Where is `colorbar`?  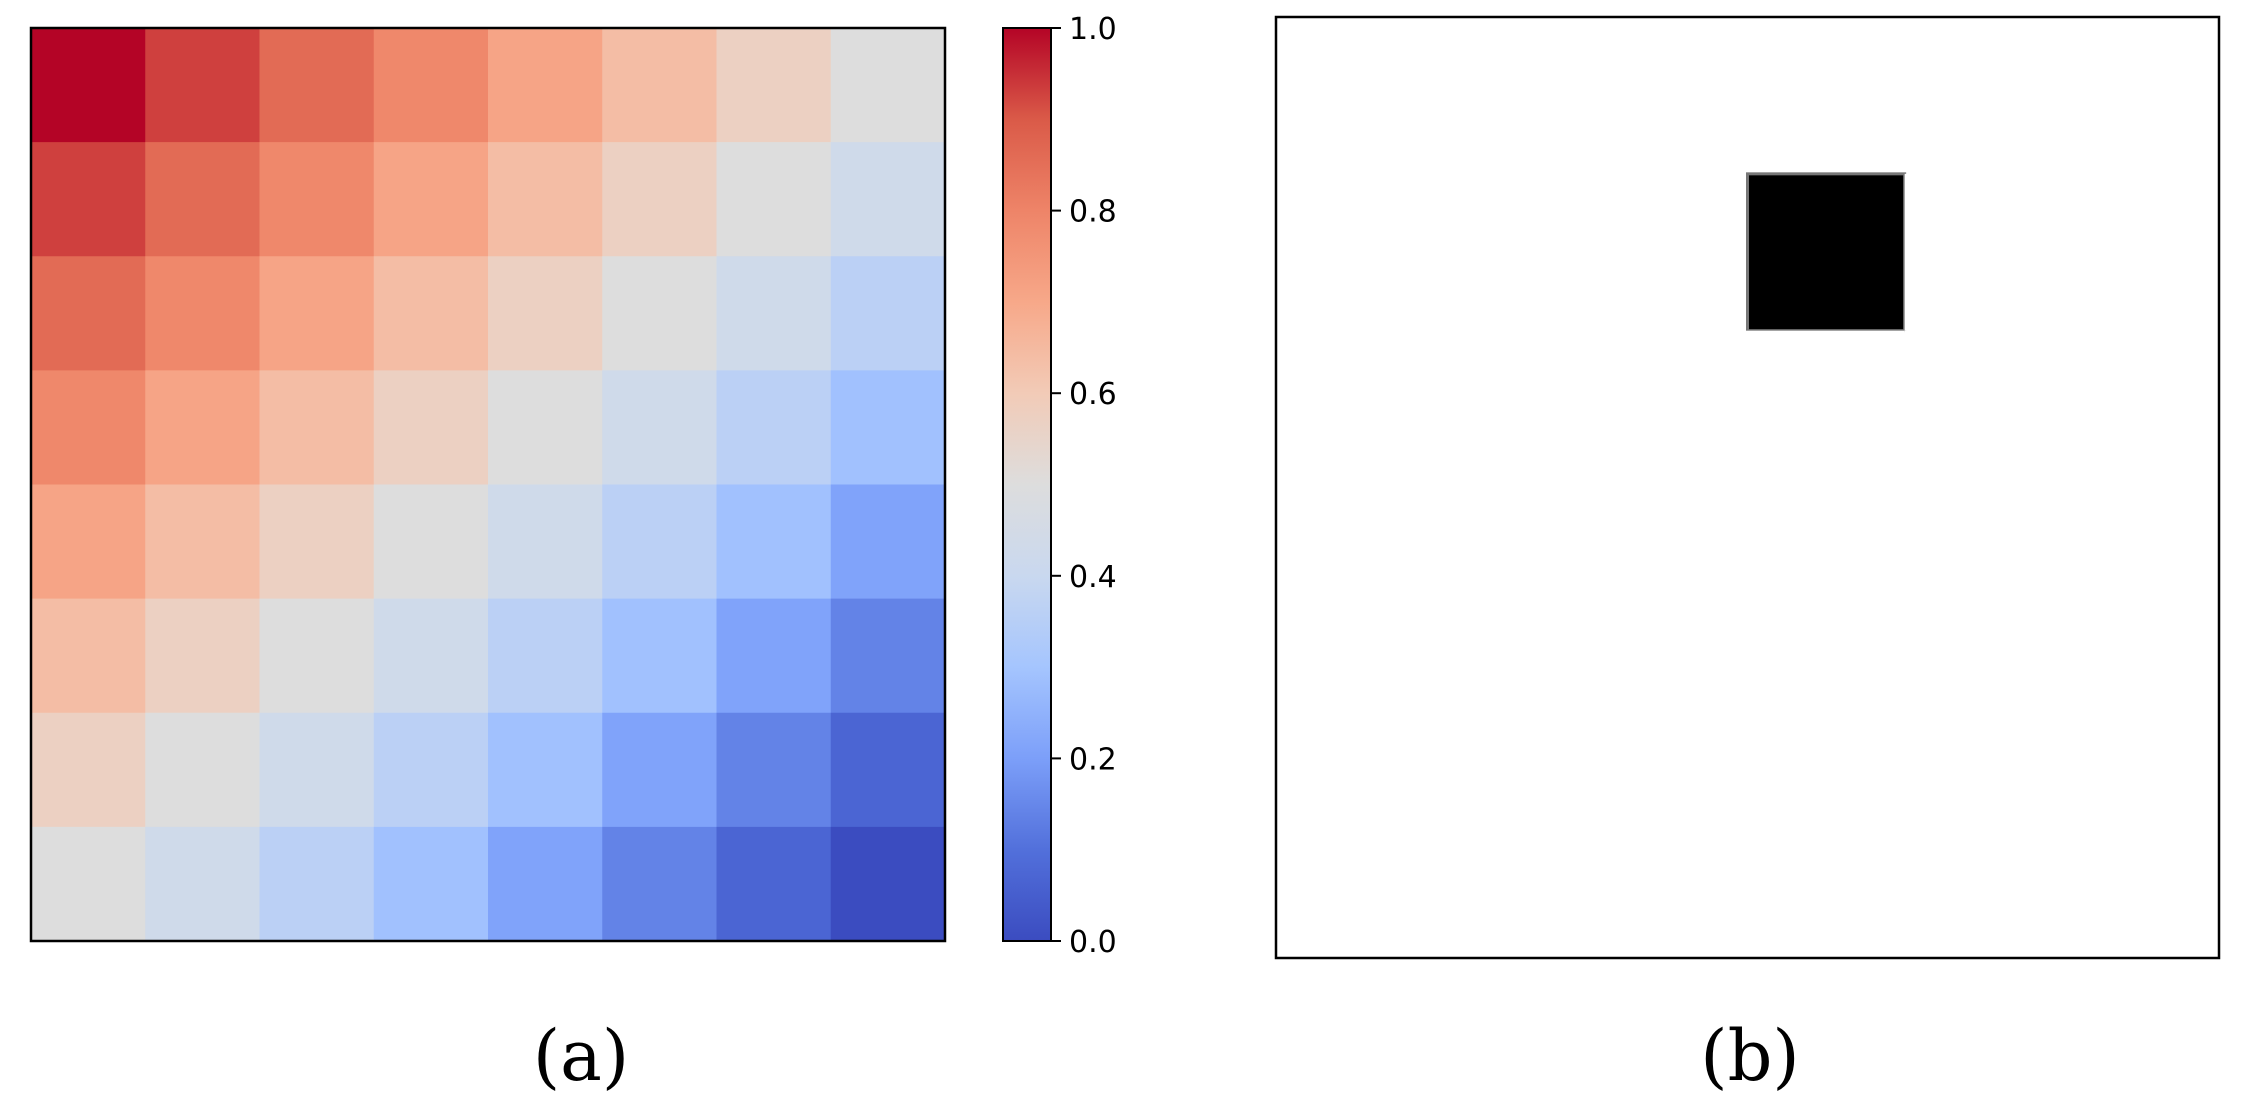
colorbar is located at coordinates (1027, 484).